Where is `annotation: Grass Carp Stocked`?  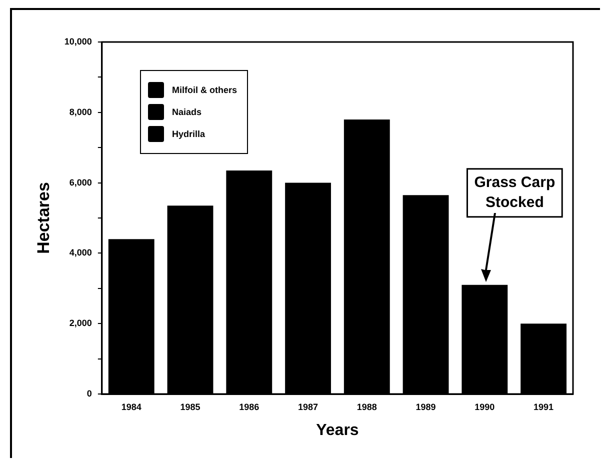 annotation: Grass Carp Stocked is located at coordinates (515, 193).